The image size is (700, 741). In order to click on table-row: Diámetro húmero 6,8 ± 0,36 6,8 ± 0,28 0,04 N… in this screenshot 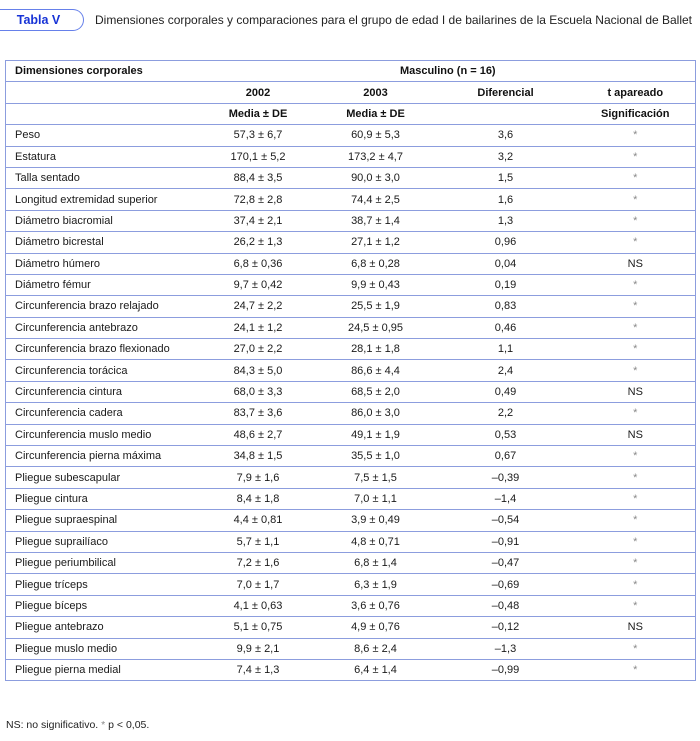, I will do `click(350, 263)`.